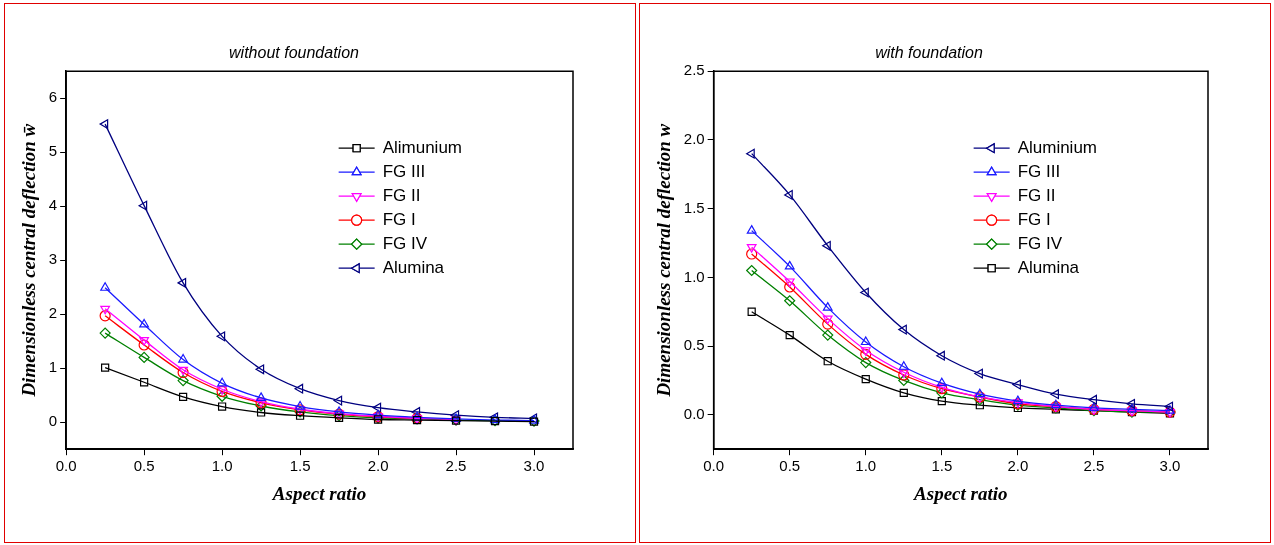 This screenshot has width=1274, height=545. Describe the element at coordinates (694, 345) in the screenshot. I see `y-tick-label: 0.5` at that location.